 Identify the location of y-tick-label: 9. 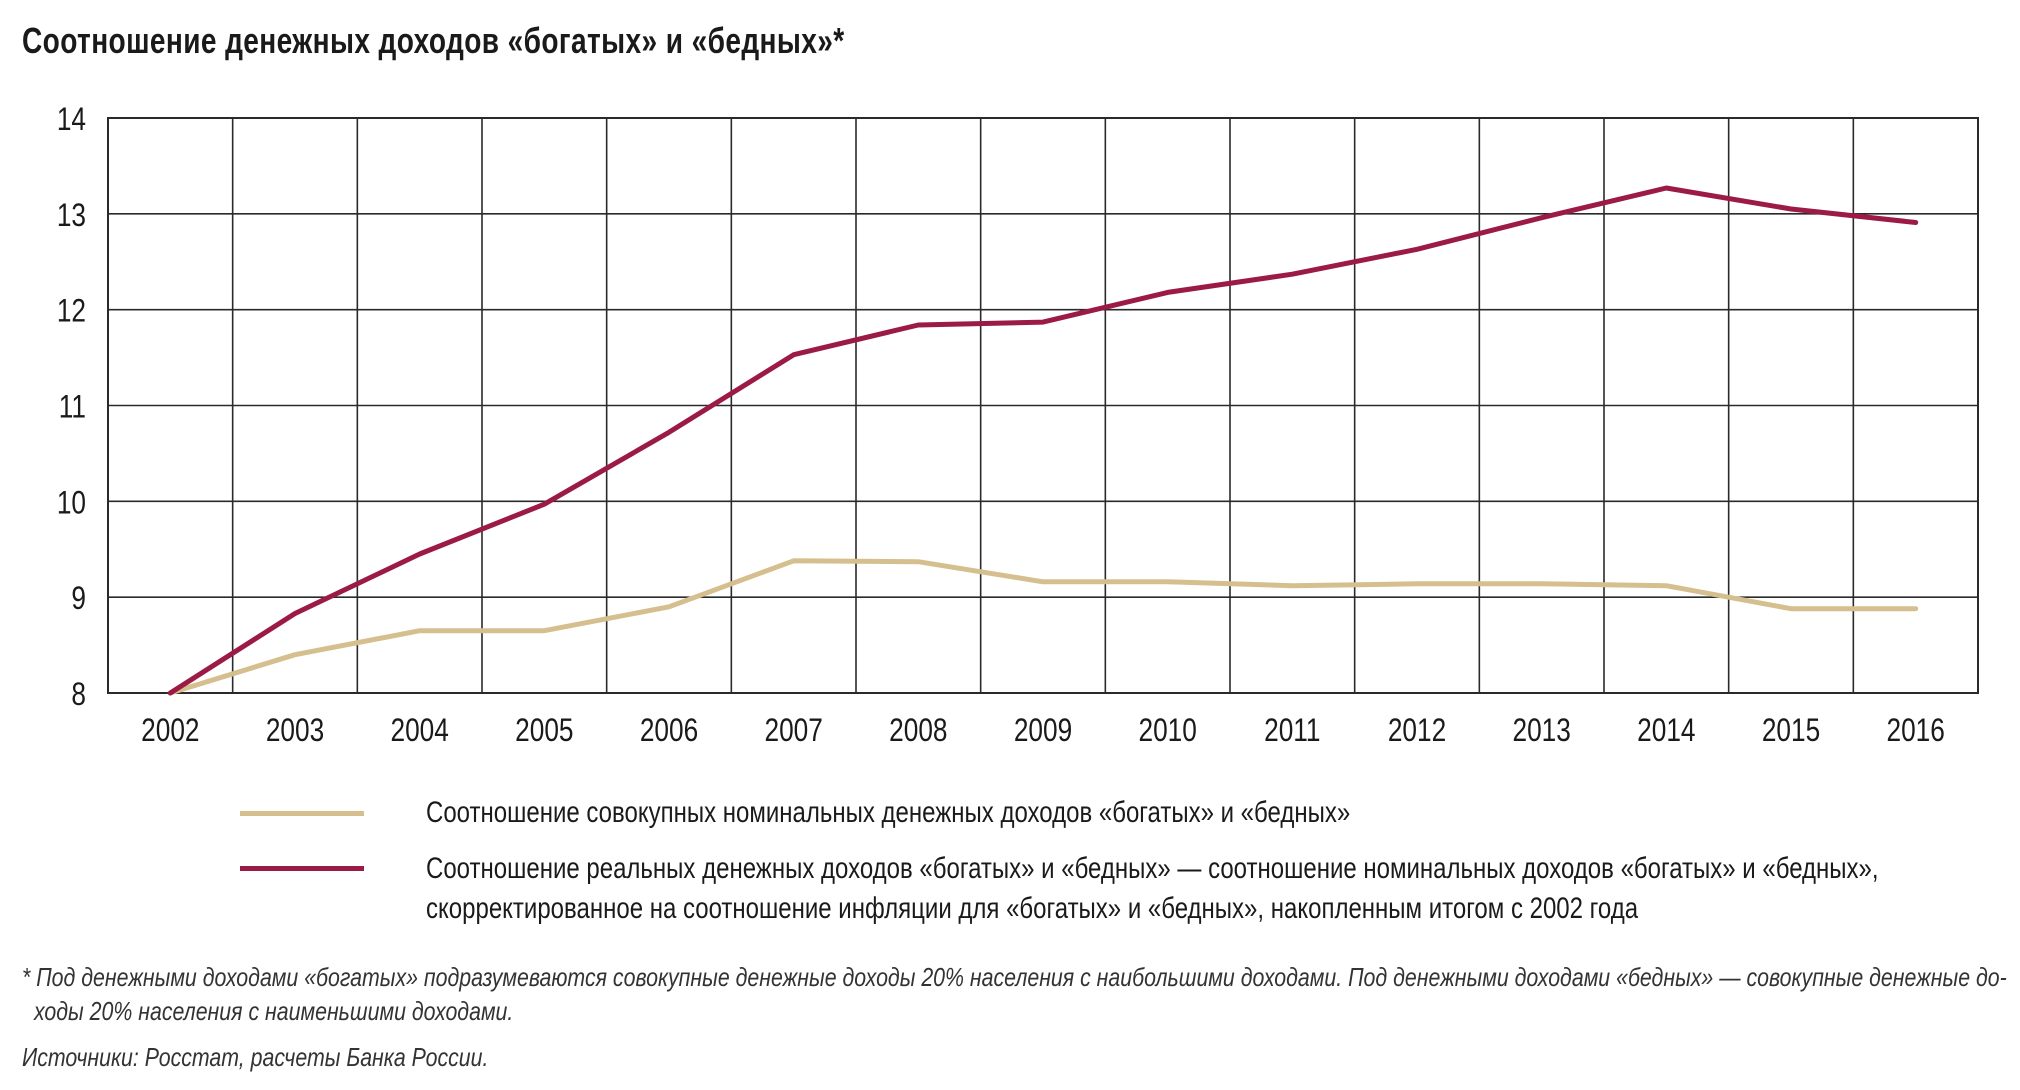
(78, 599).